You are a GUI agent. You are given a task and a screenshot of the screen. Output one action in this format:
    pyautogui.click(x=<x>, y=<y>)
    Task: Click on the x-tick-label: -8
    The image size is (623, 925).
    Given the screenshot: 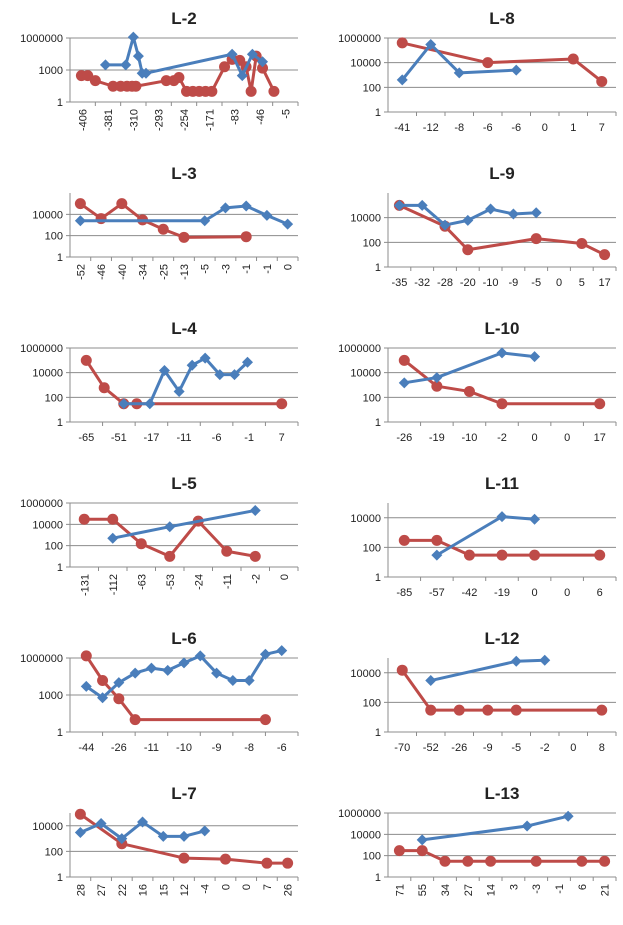 What is the action you would take?
    pyautogui.click(x=249, y=748)
    